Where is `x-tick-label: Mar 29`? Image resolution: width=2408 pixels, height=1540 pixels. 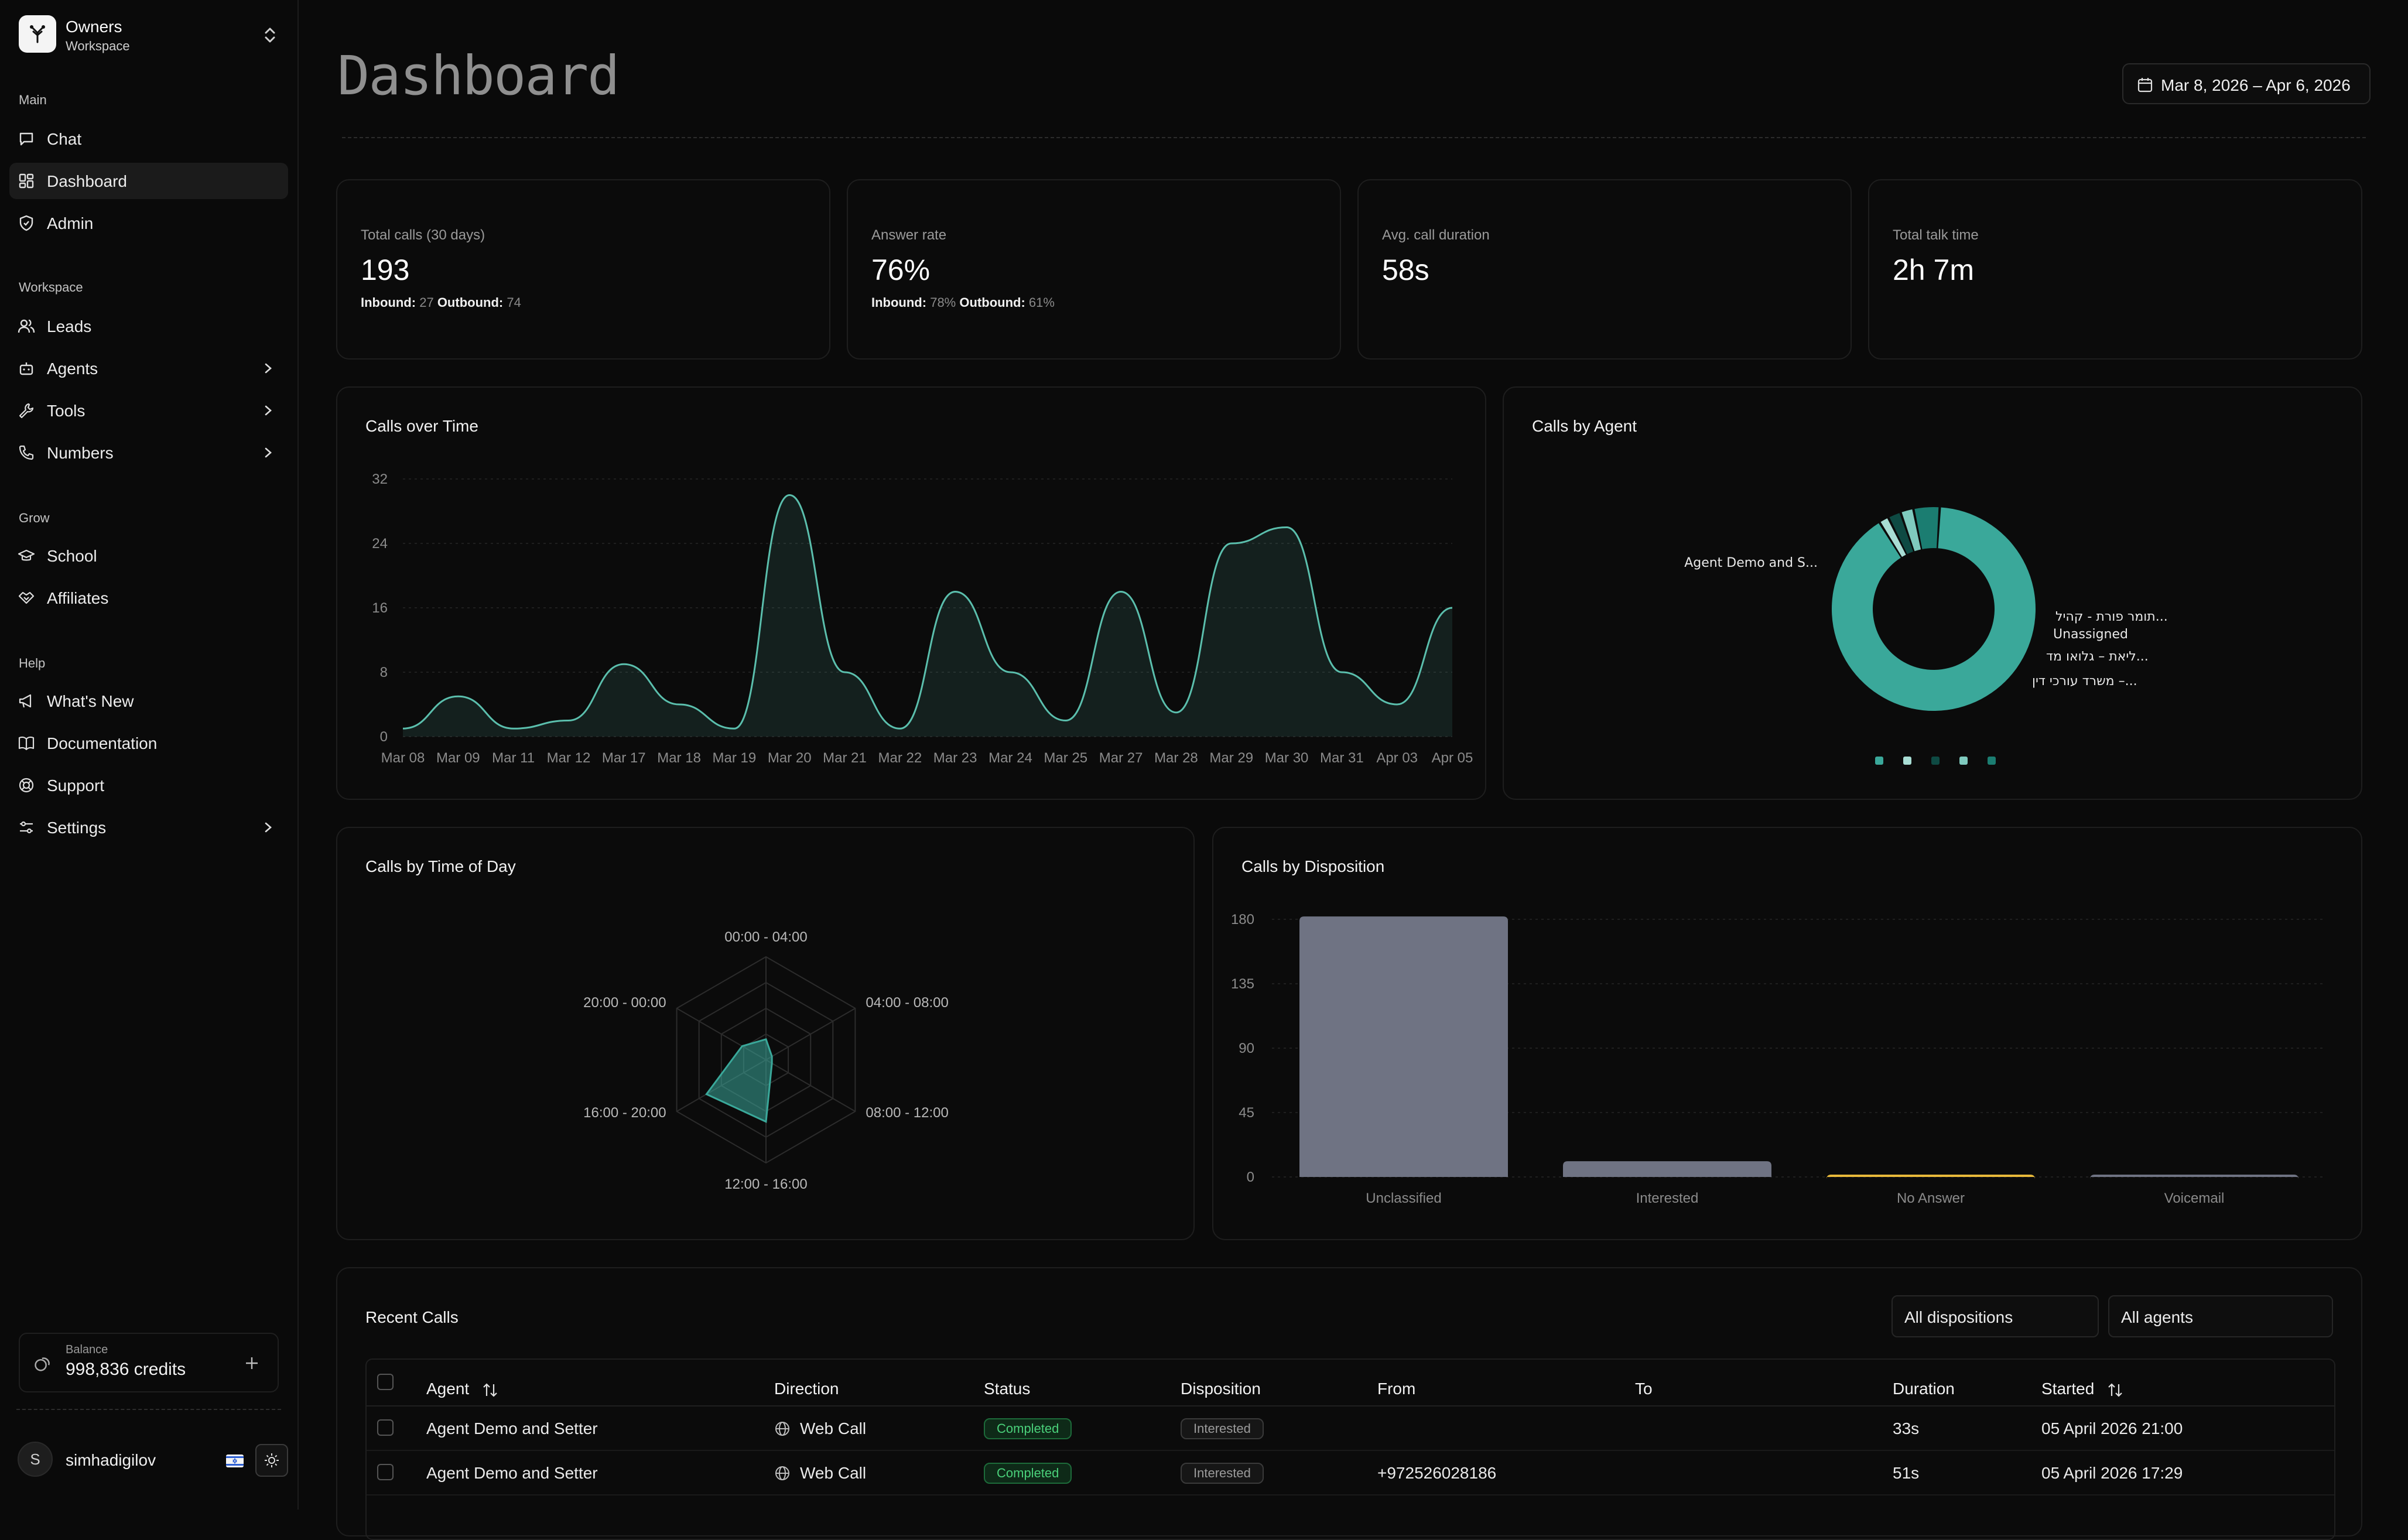 x-tick-label: Mar 29 is located at coordinates (1231, 758).